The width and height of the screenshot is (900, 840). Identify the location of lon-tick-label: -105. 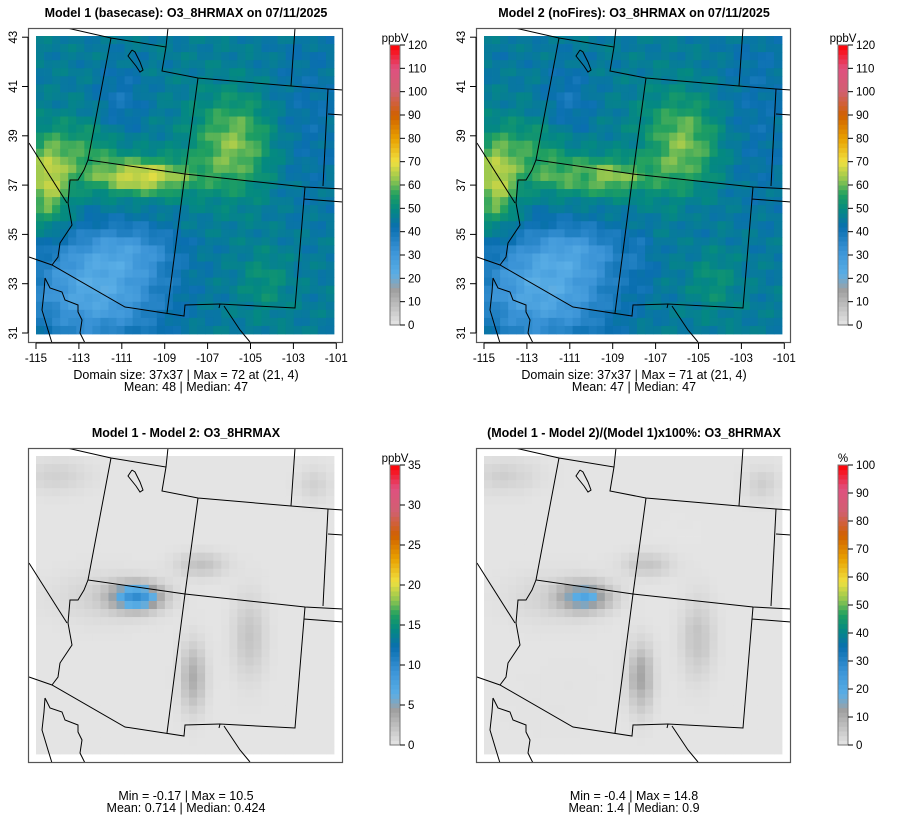
(250, 359).